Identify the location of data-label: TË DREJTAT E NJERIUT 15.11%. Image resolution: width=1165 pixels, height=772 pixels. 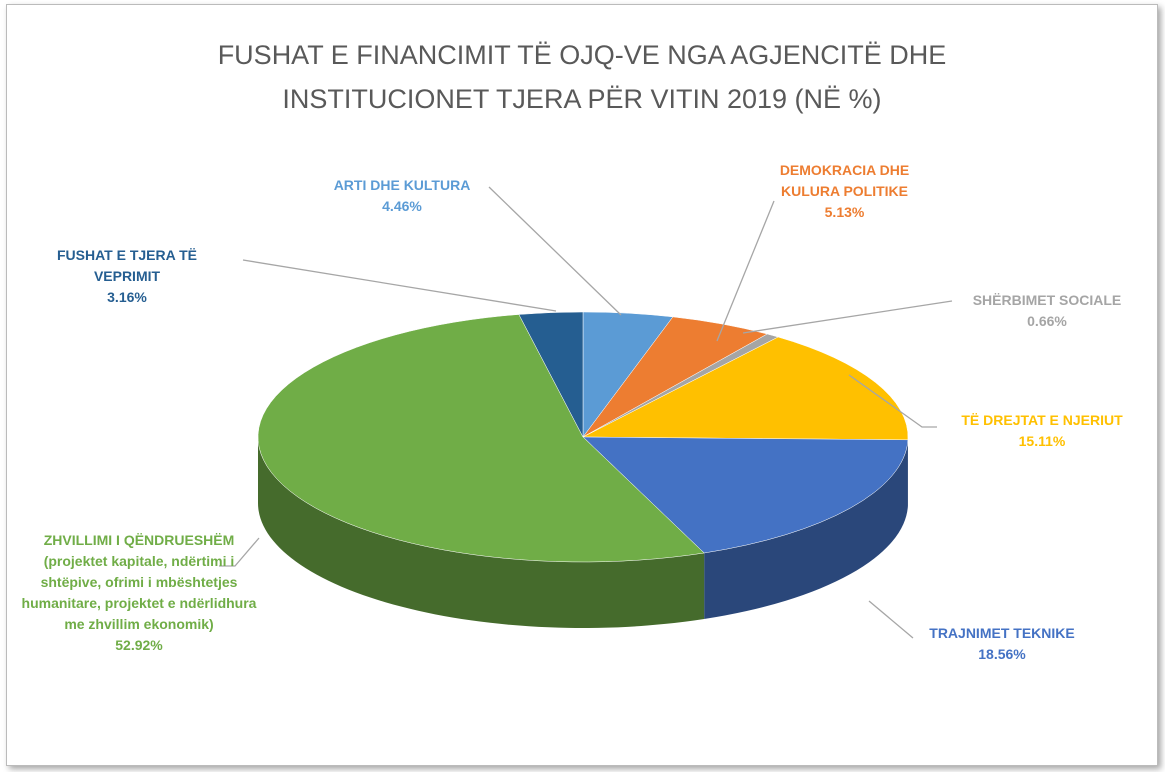
(1042, 431).